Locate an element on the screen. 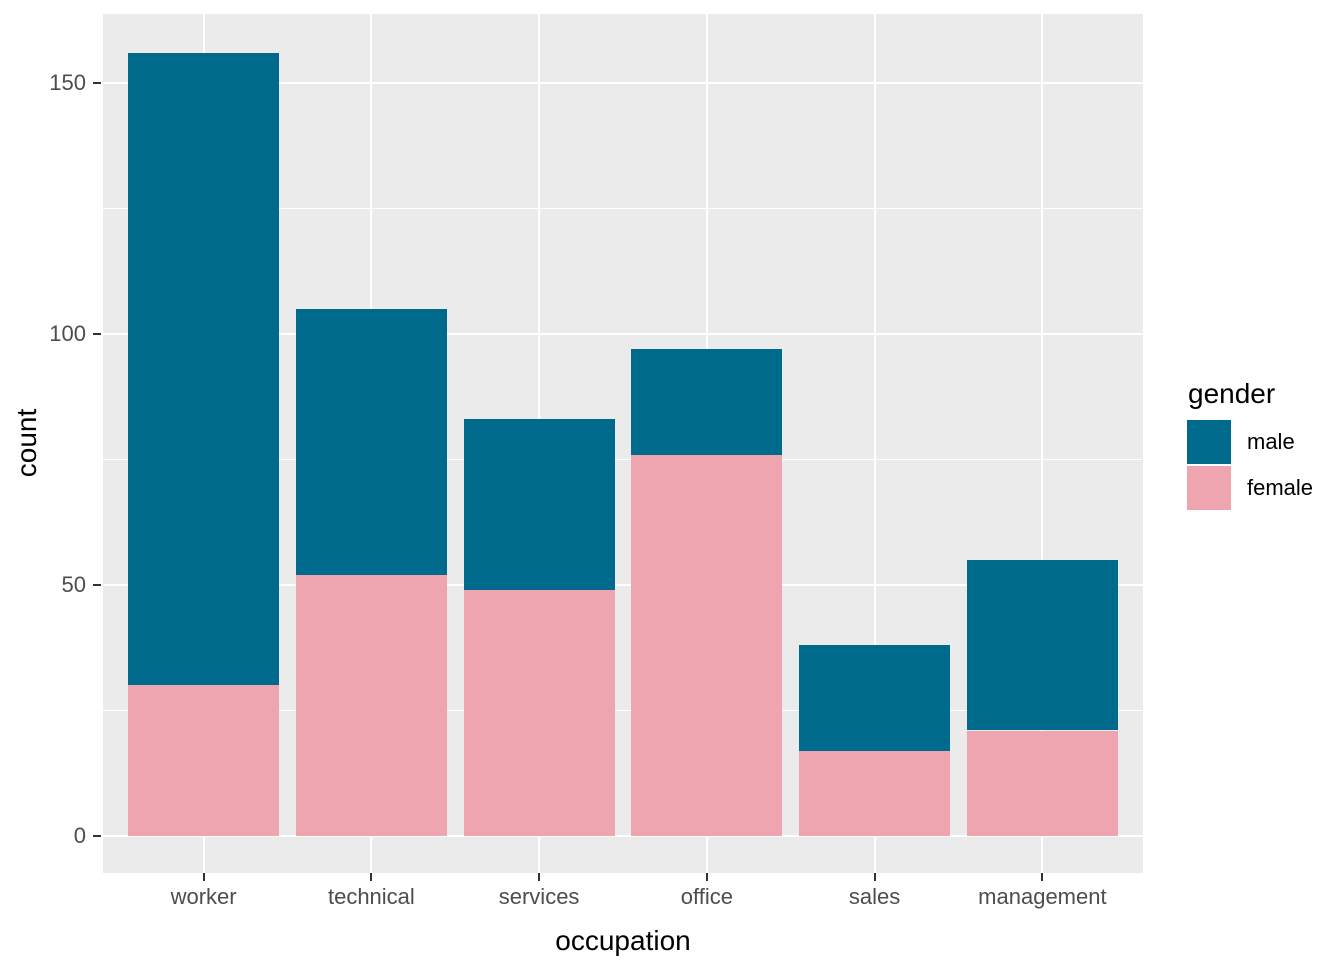 This screenshot has width=1344, height=960. bar-segment-services-female is located at coordinates (539, 713).